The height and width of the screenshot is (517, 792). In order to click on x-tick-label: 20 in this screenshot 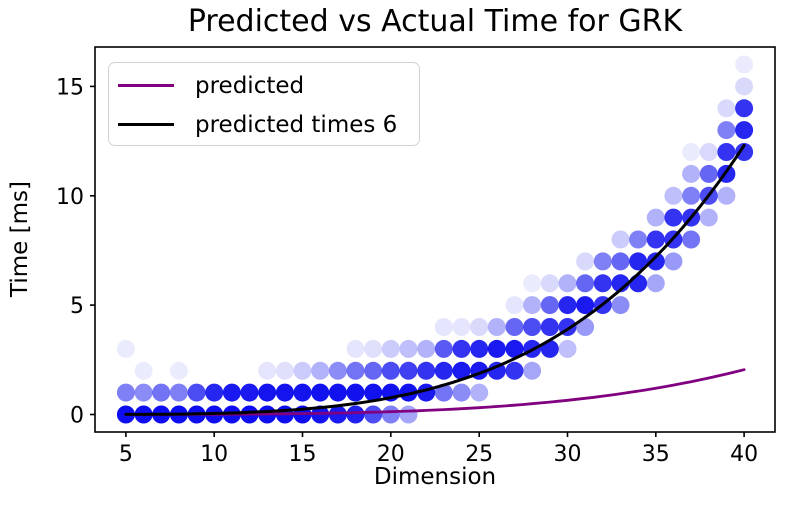, I will do `click(391, 454)`.